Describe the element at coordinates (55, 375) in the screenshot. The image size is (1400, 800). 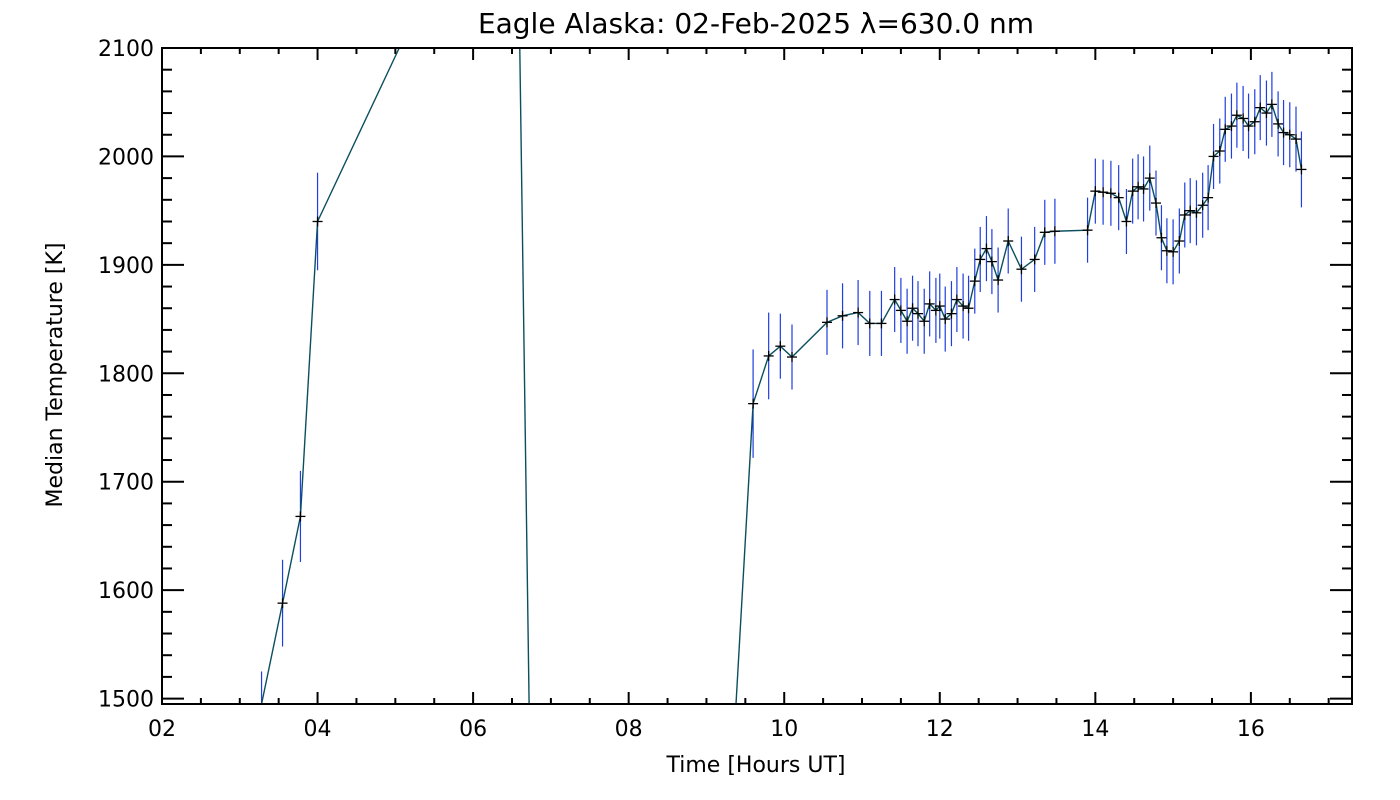
I see `y-axis-label: Median Temperature [K]` at that location.